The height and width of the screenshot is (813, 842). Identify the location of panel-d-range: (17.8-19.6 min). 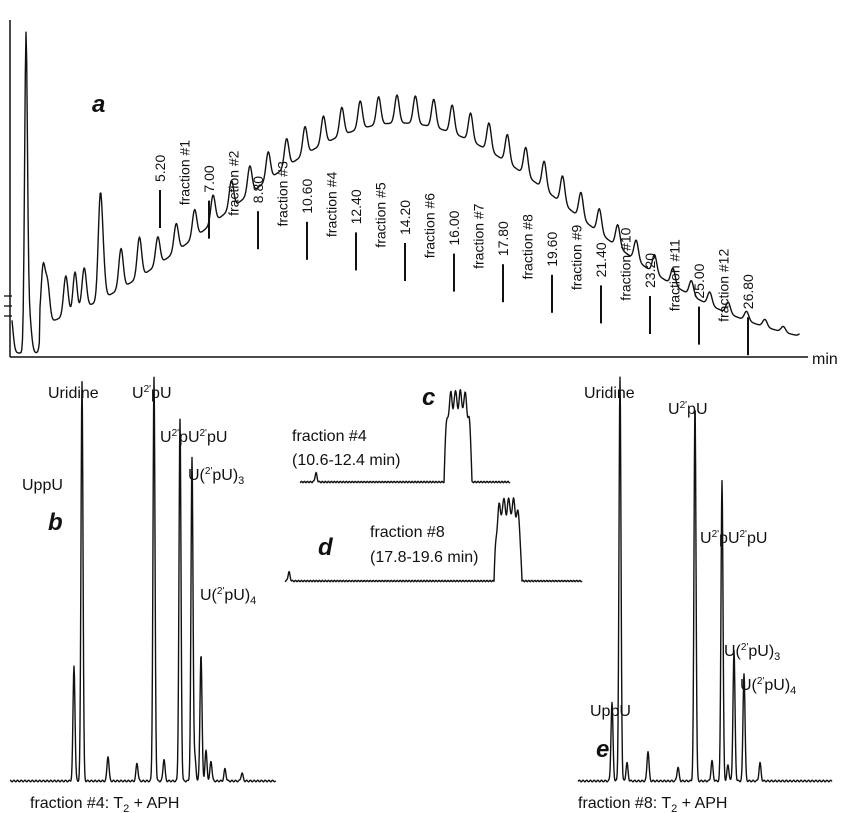
(424, 557).